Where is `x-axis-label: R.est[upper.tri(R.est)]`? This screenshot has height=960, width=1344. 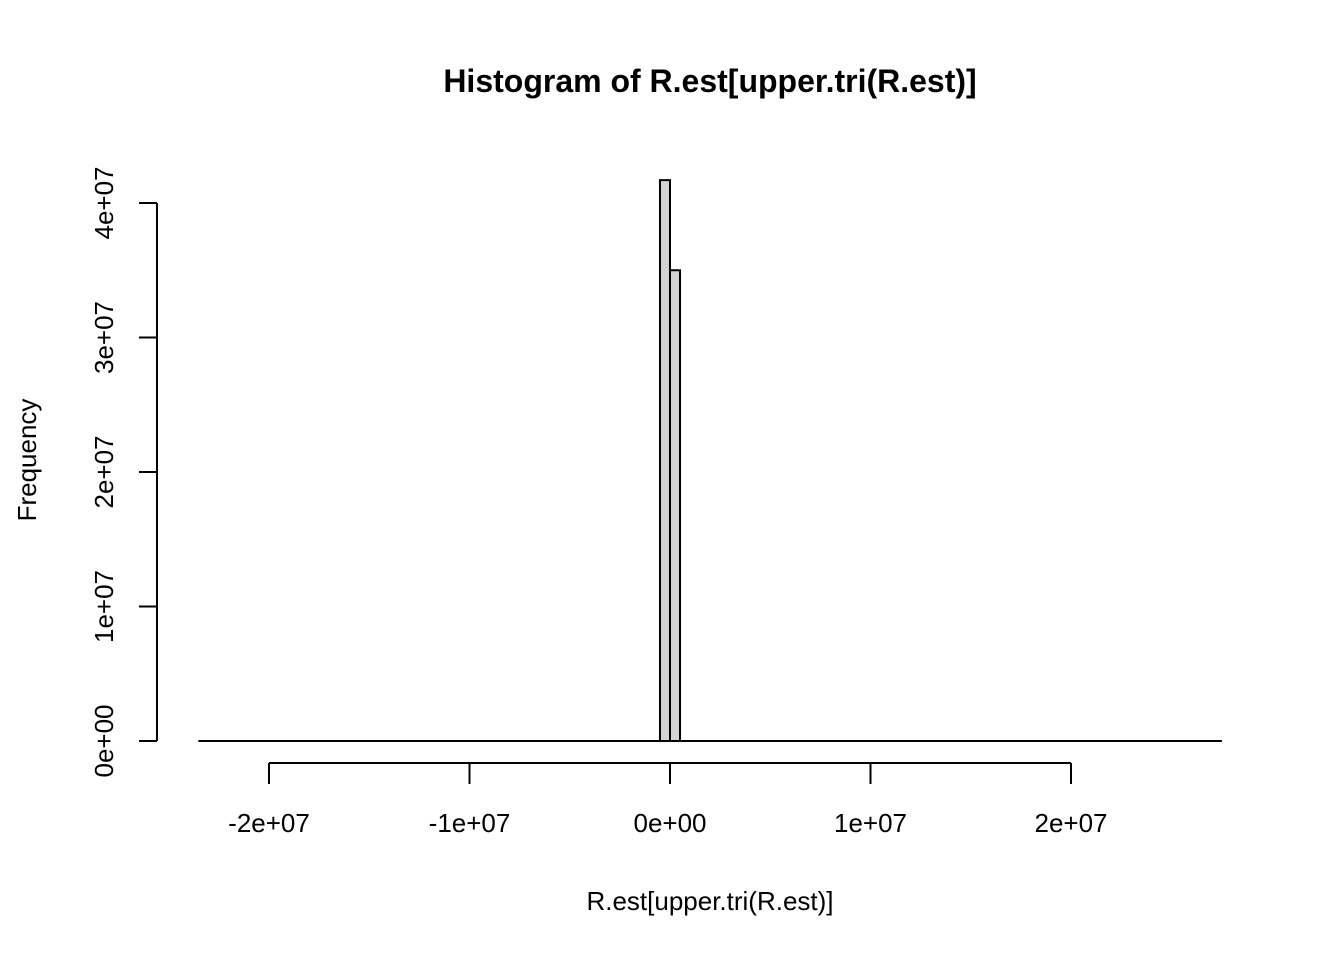 x-axis-label: R.est[upper.tri(R.est)] is located at coordinates (709, 901).